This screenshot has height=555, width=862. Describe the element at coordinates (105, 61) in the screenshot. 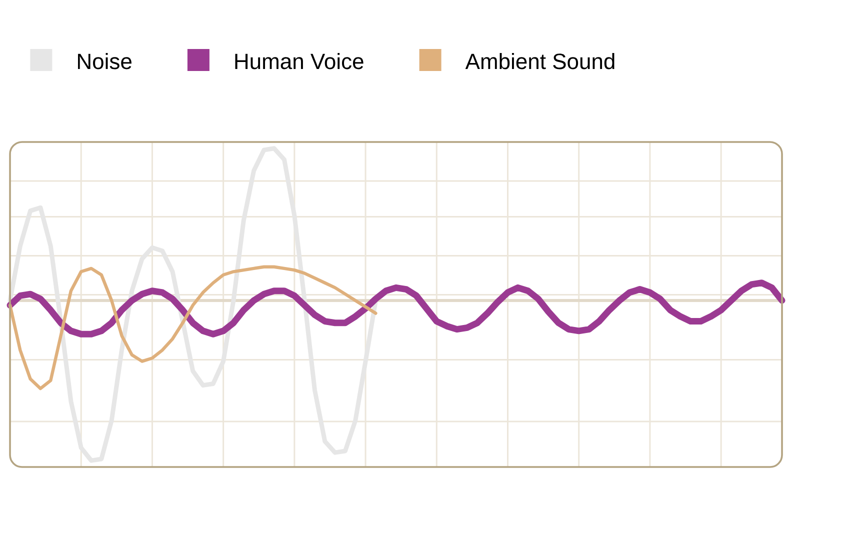

I see `legend-label: Noise` at that location.